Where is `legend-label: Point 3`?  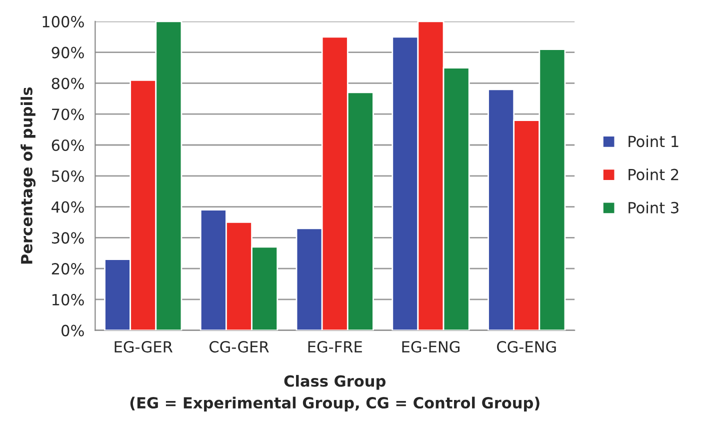 legend-label: Point 3 is located at coordinates (653, 208).